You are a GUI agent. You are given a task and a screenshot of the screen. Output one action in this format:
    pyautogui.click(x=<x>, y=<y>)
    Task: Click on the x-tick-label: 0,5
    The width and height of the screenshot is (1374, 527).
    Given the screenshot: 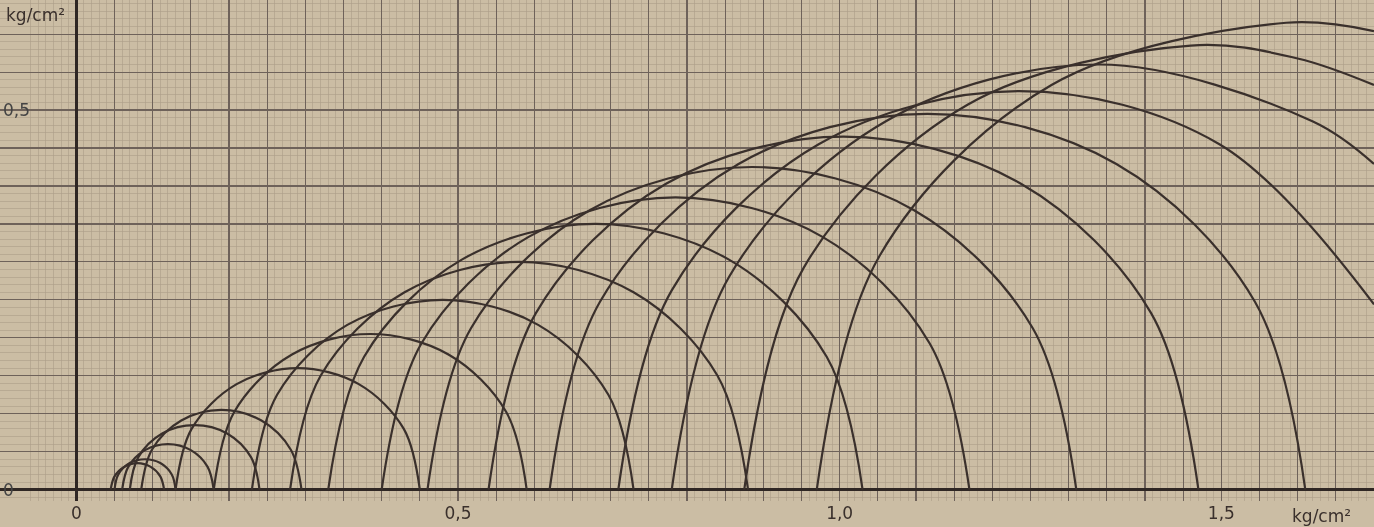 What is the action you would take?
    pyautogui.click(x=458, y=513)
    